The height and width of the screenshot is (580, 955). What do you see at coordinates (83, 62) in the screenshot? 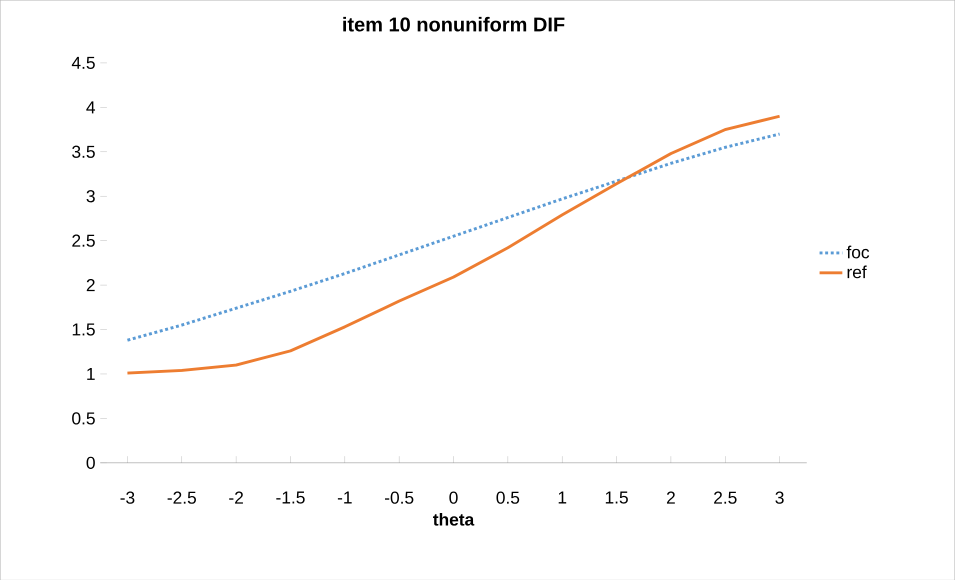
I see `y-tick-label: 4.5` at bounding box center [83, 62].